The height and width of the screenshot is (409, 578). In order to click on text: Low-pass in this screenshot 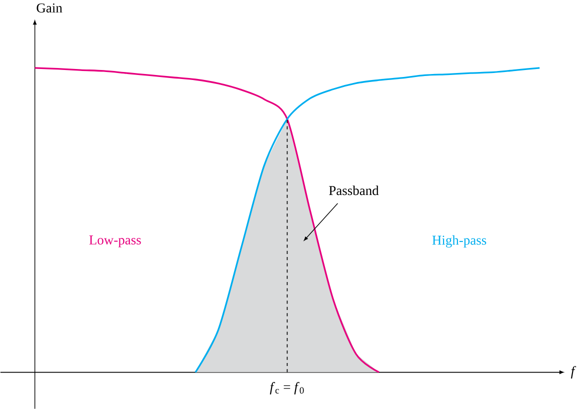, I will do `click(115, 241)`.